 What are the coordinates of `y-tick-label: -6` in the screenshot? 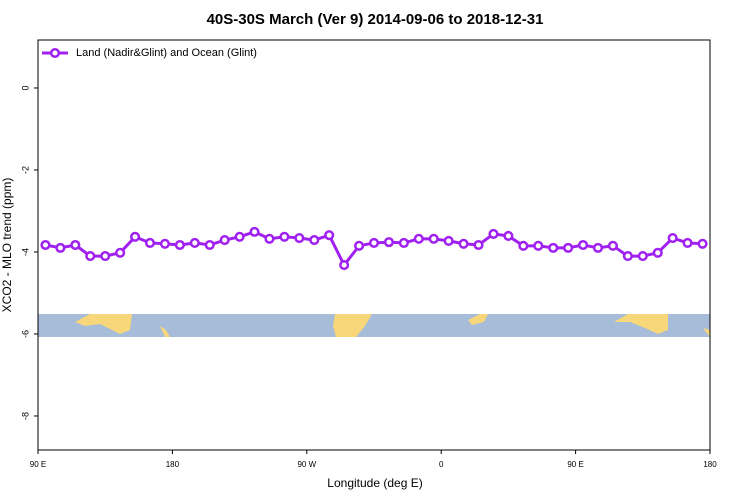 It's located at (25, 334).